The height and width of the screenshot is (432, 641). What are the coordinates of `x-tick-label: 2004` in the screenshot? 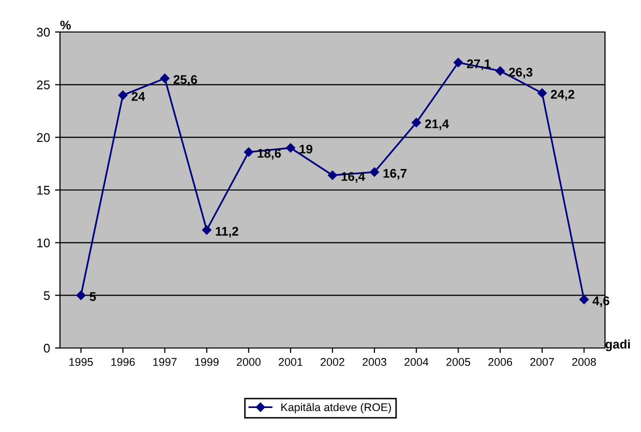 It's located at (416, 362).